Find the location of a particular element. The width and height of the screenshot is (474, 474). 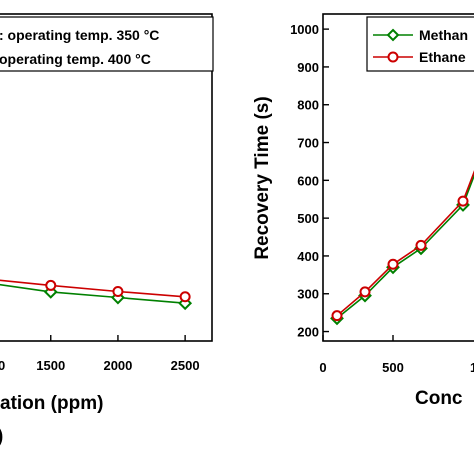

right-y-tick-label: 500 is located at coordinates (308, 218).